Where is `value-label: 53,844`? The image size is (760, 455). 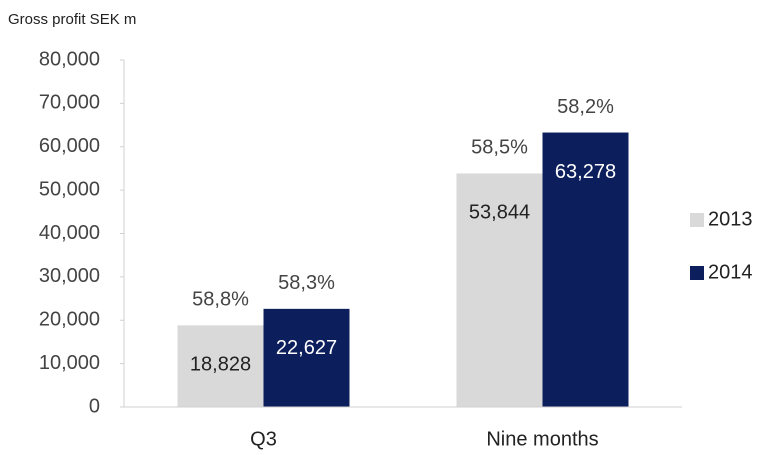 value-label: 53,844 is located at coordinates (499, 213).